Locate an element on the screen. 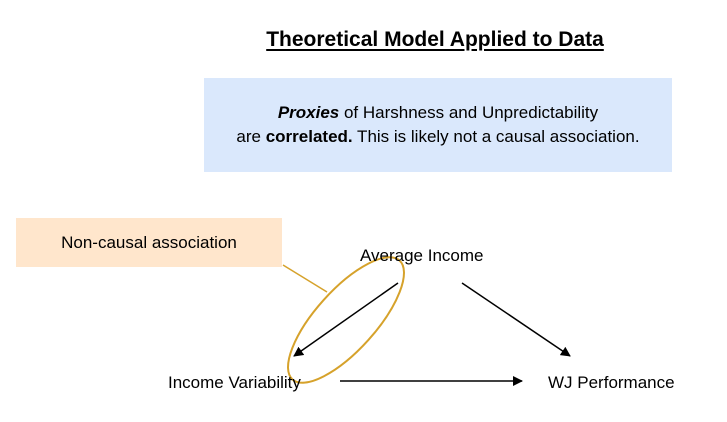 This screenshot has height=422, width=727. note-are-text: are is located at coordinates (251, 136).